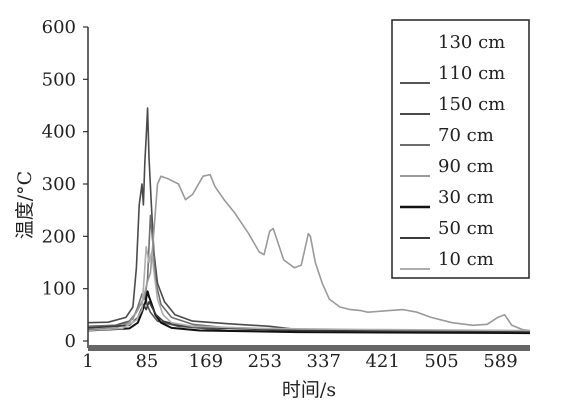 The image size is (575, 408). I want to click on y-axis-title: 温度/°C, so click(25, 205).